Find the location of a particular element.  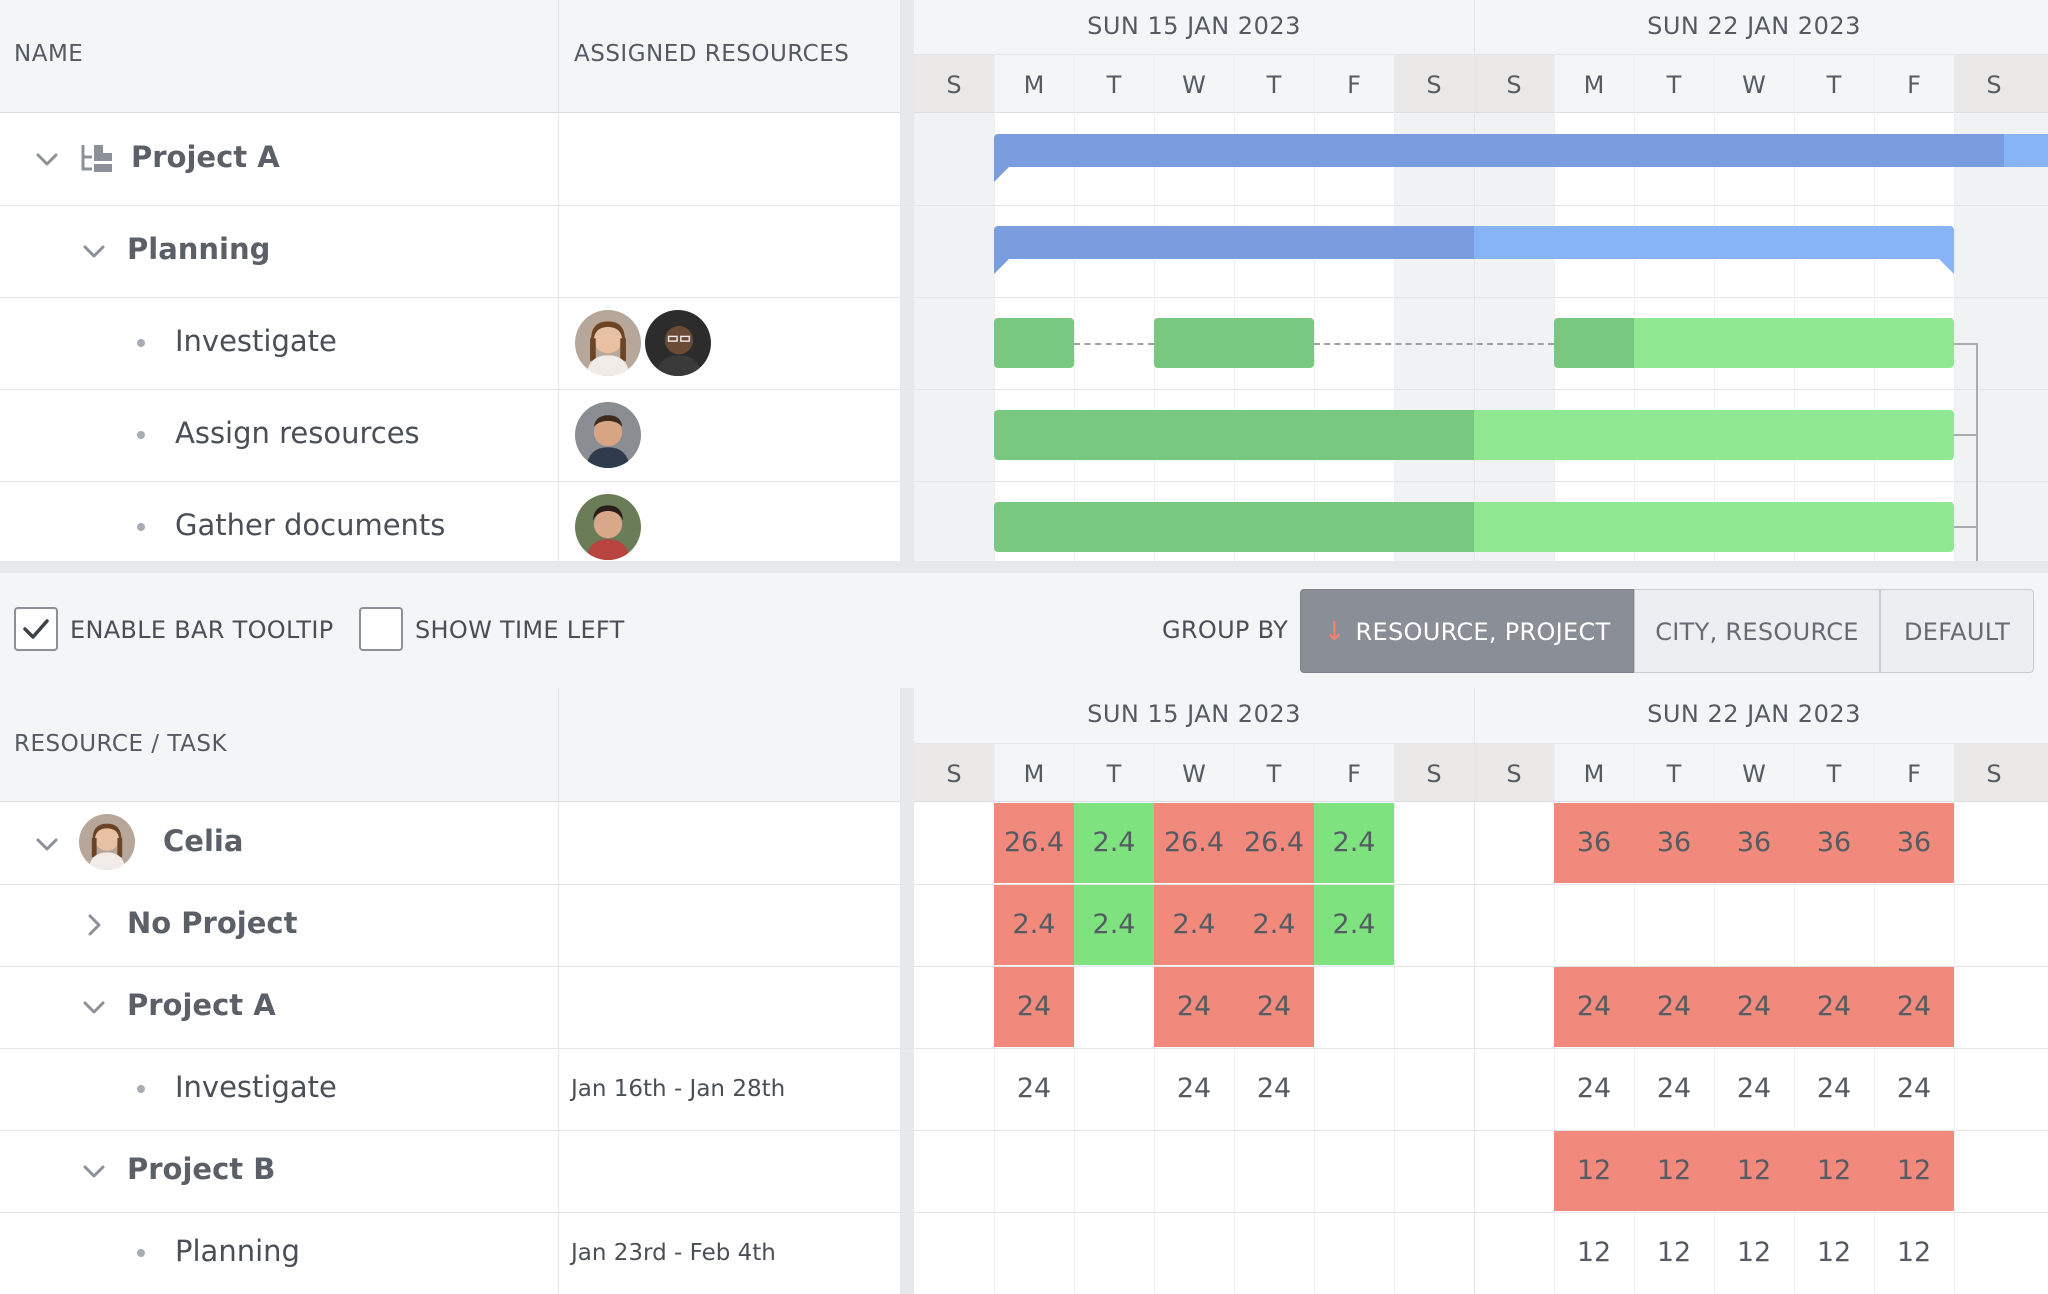

group-project-b: Project B is located at coordinates (201, 1169).